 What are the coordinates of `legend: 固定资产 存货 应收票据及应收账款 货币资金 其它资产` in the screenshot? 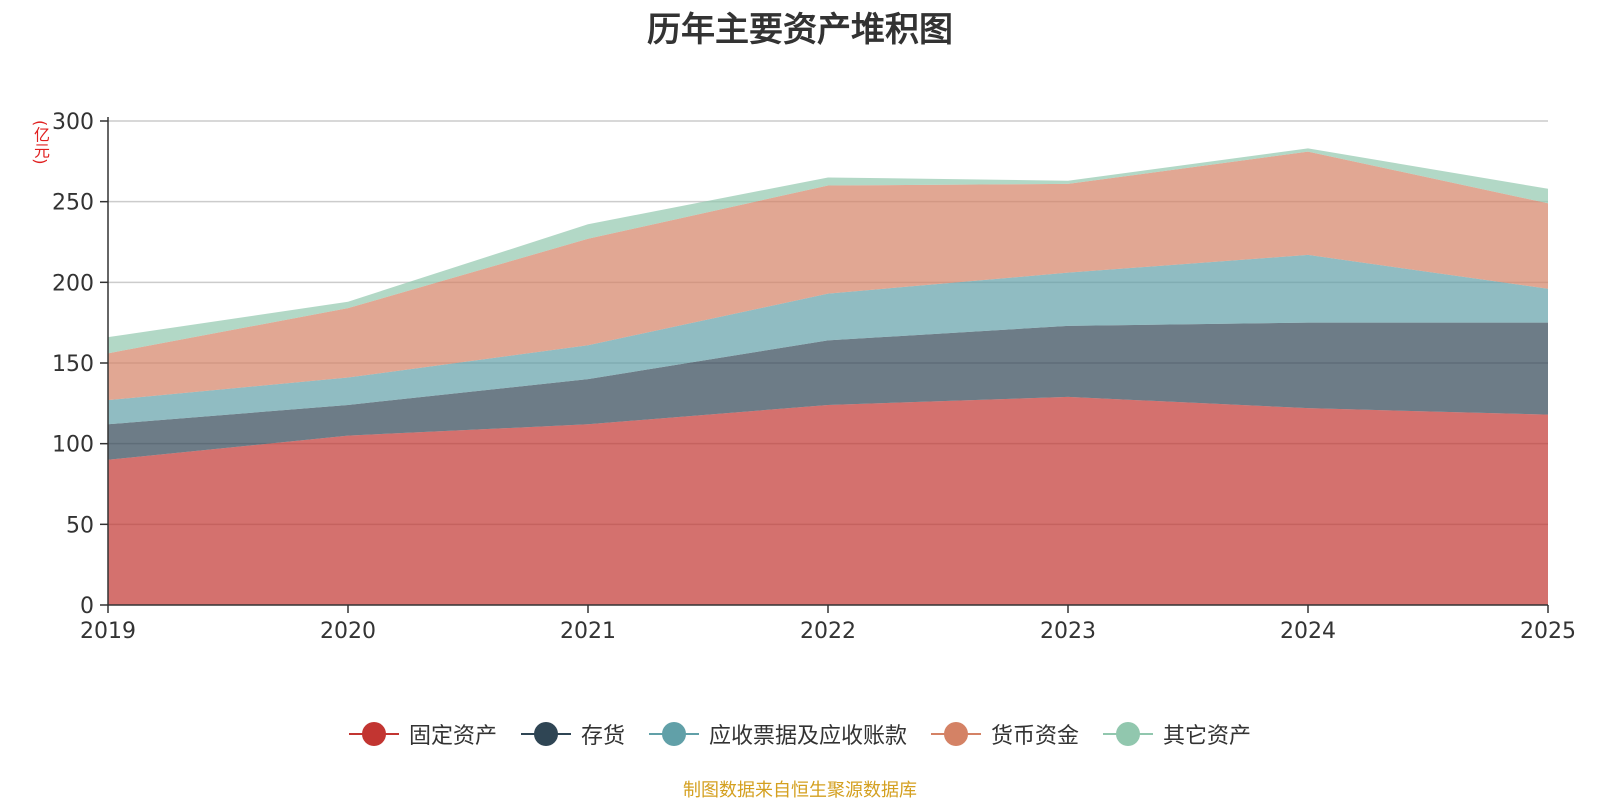 It's located at (800, 734).